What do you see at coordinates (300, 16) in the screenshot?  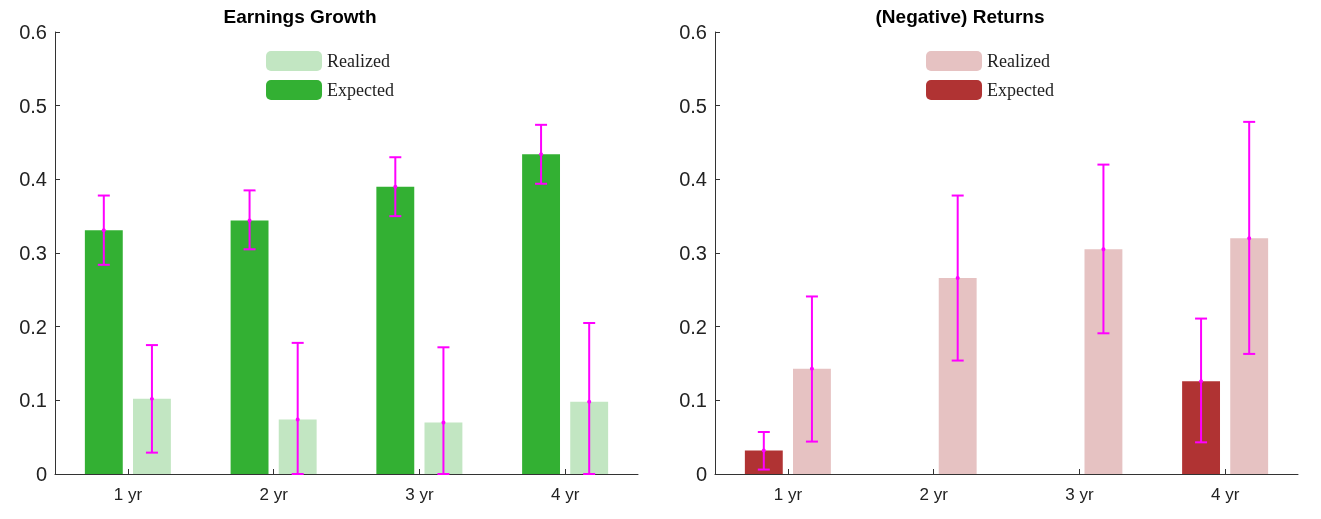 I see `chart-title: Earnings Growth` at bounding box center [300, 16].